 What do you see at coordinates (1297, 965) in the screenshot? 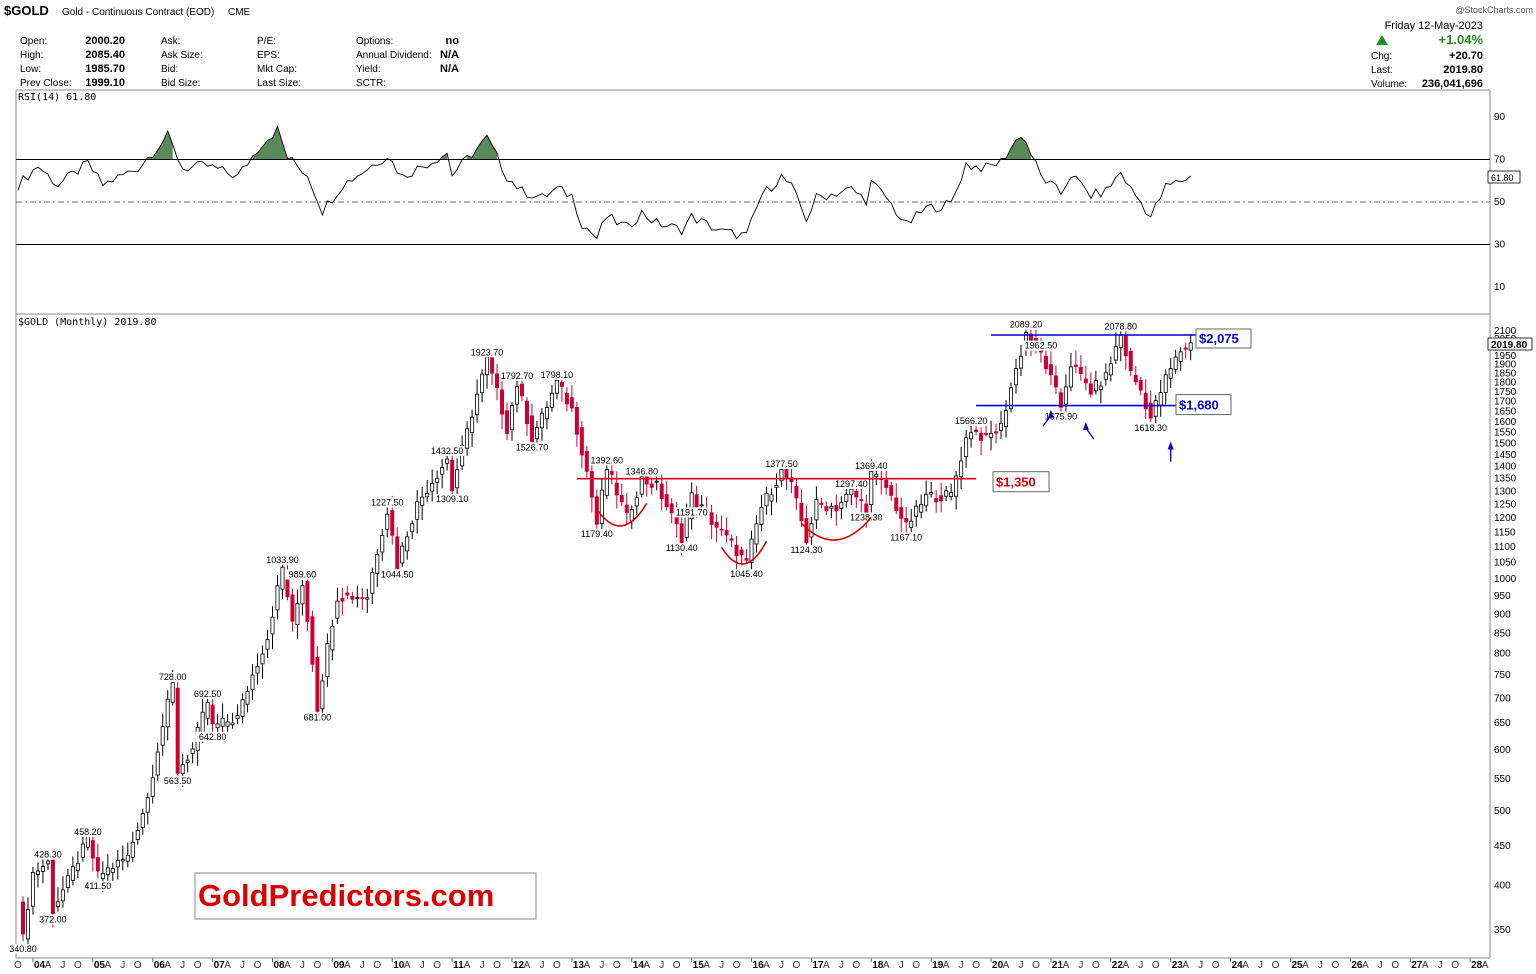
I see `x-year-label: 25` at bounding box center [1297, 965].